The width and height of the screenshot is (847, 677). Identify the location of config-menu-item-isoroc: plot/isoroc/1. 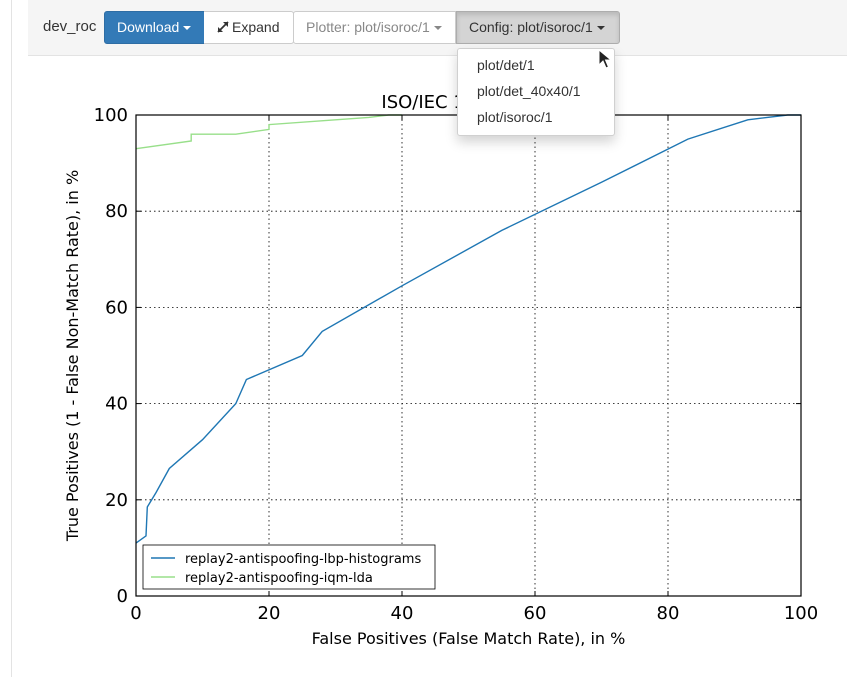
(515, 117).